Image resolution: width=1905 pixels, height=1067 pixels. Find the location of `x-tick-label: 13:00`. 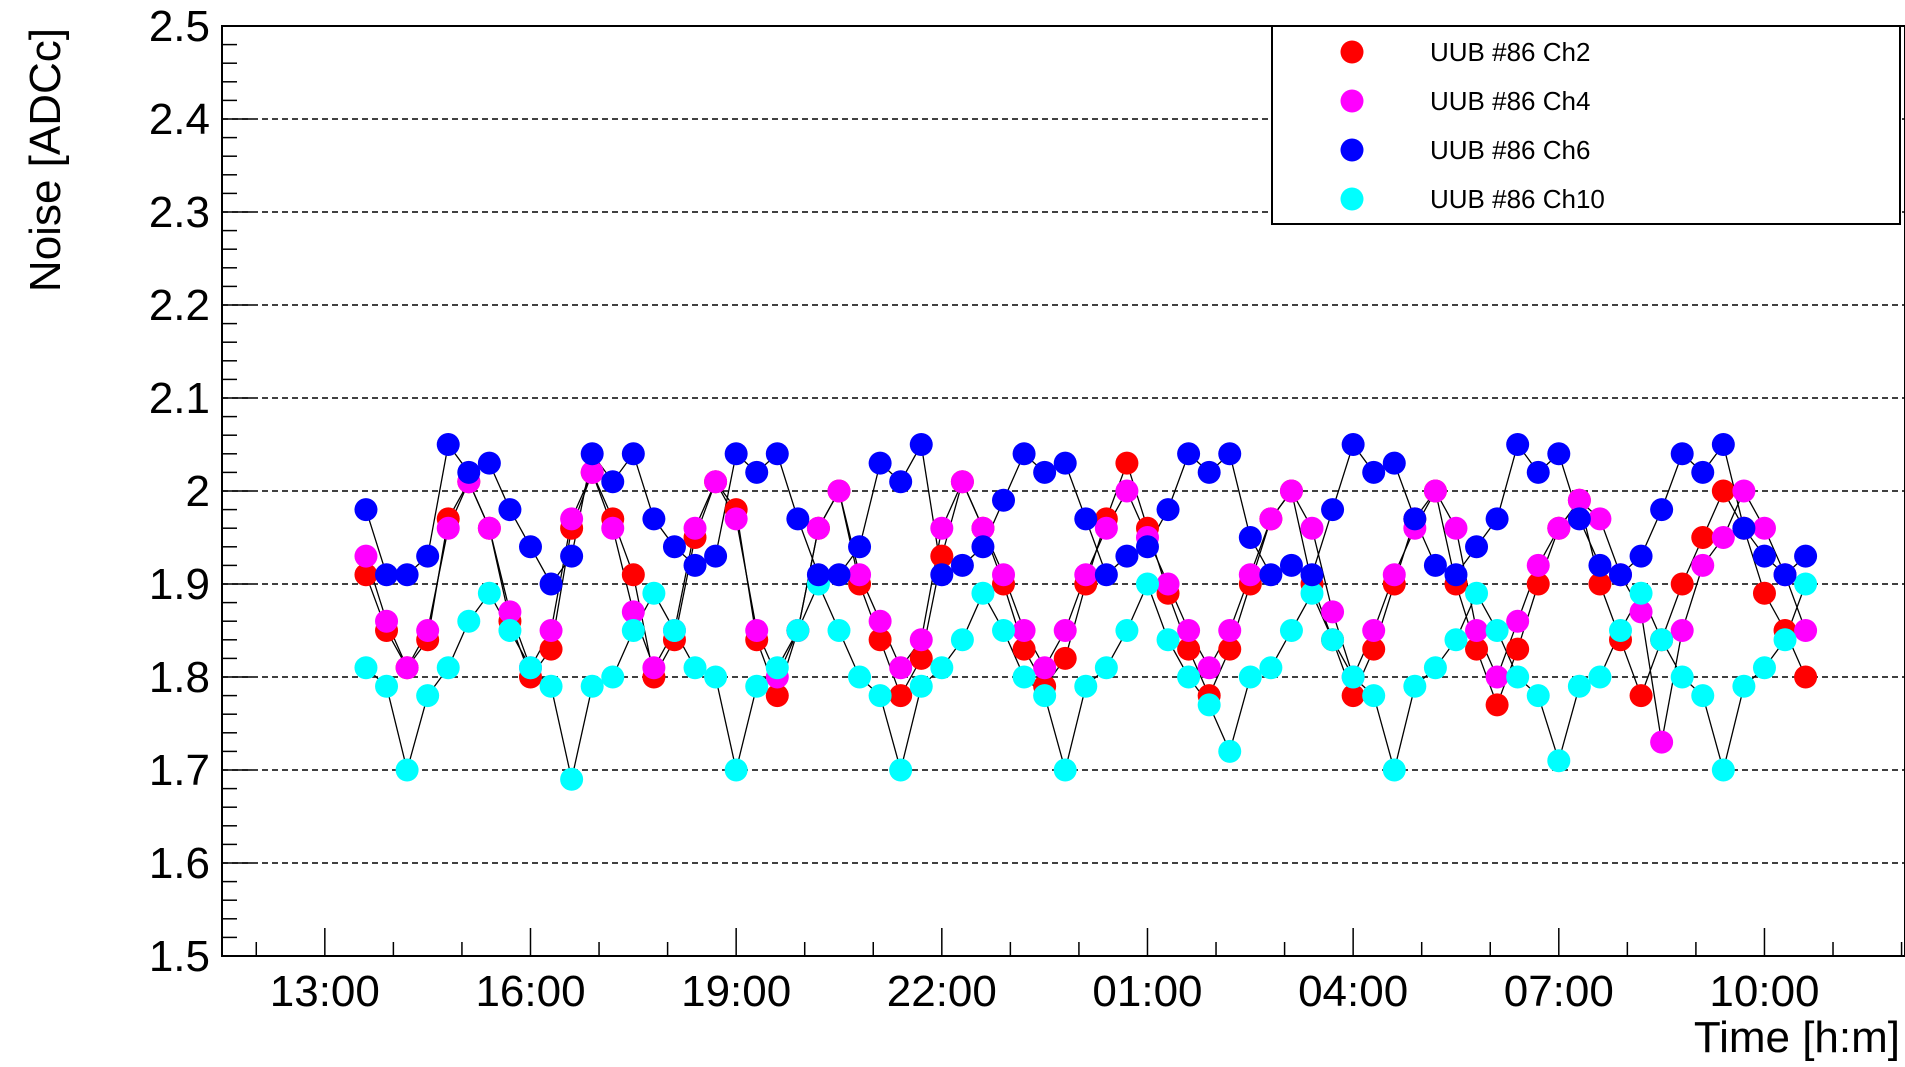

x-tick-label: 13:00 is located at coordinates (325, 991).